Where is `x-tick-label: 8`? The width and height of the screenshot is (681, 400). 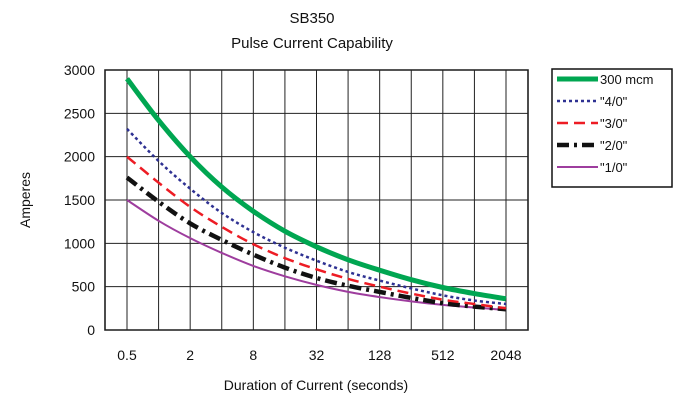
x-tick-label: 8 is located at coordinates (253, 355).